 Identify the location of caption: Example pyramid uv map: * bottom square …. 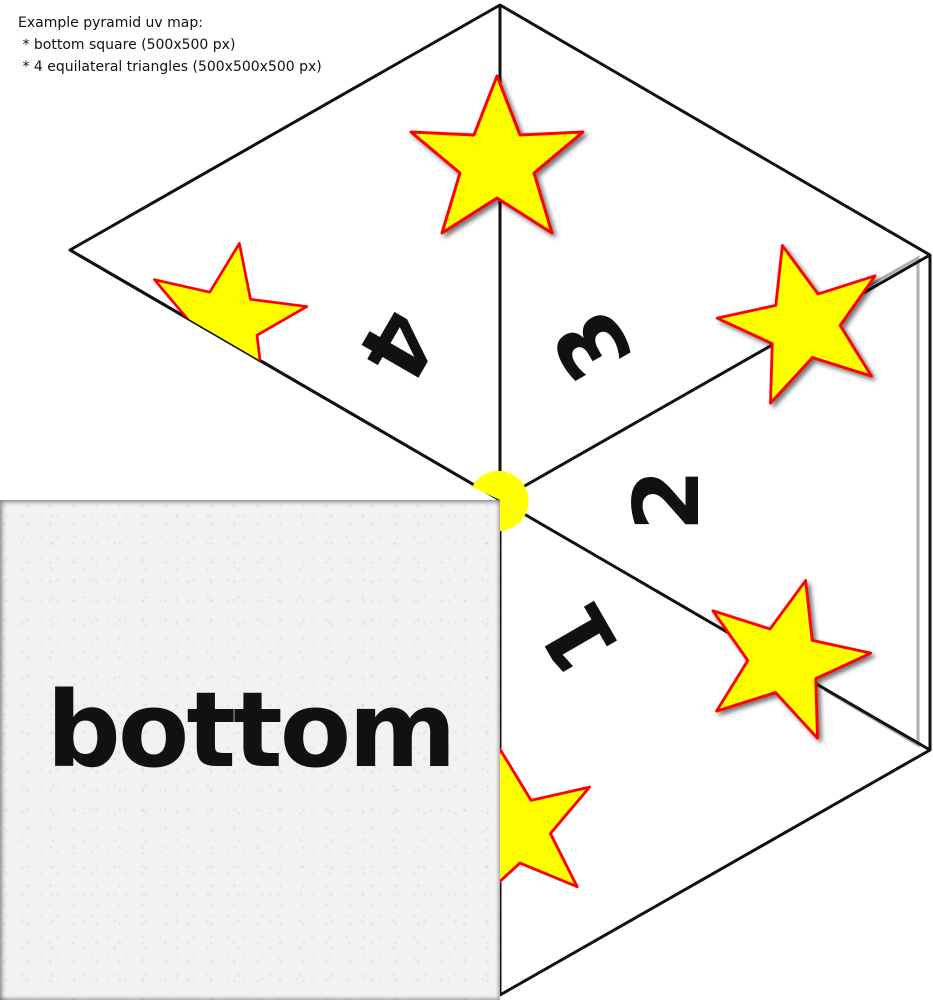
(170, 45).